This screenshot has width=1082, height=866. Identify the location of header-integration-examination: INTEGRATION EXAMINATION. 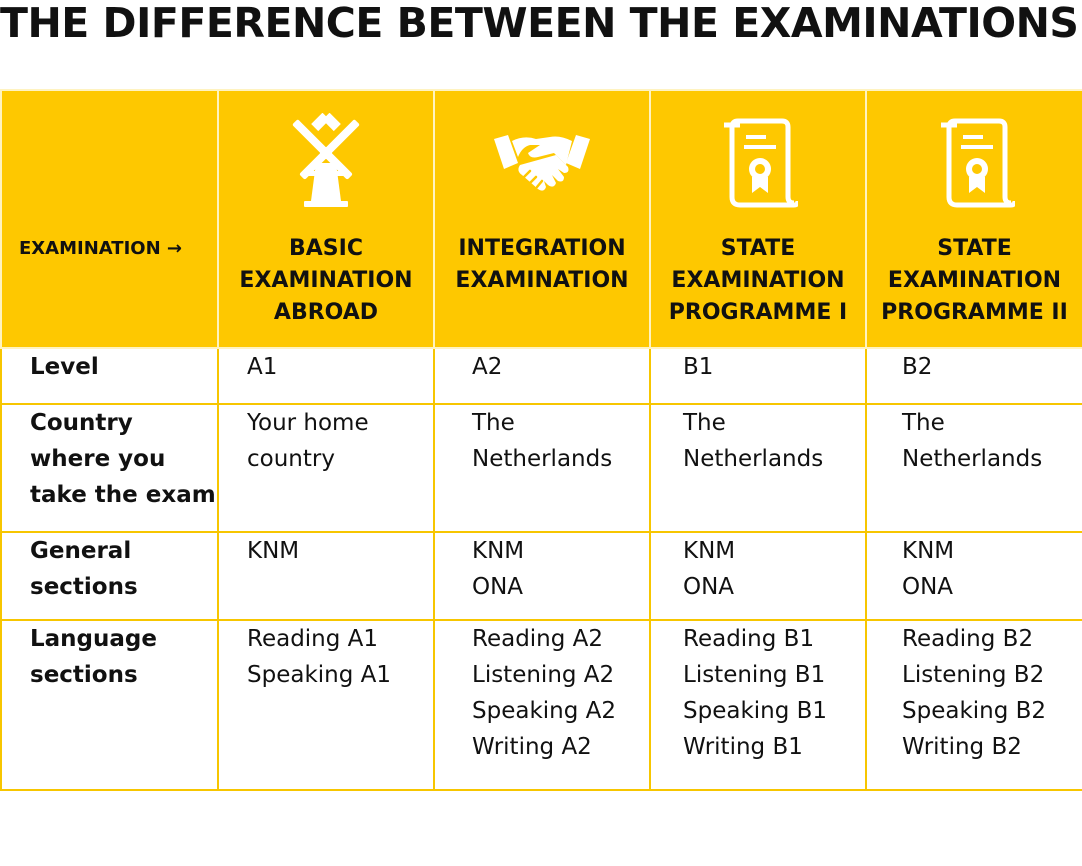
(542, 219).